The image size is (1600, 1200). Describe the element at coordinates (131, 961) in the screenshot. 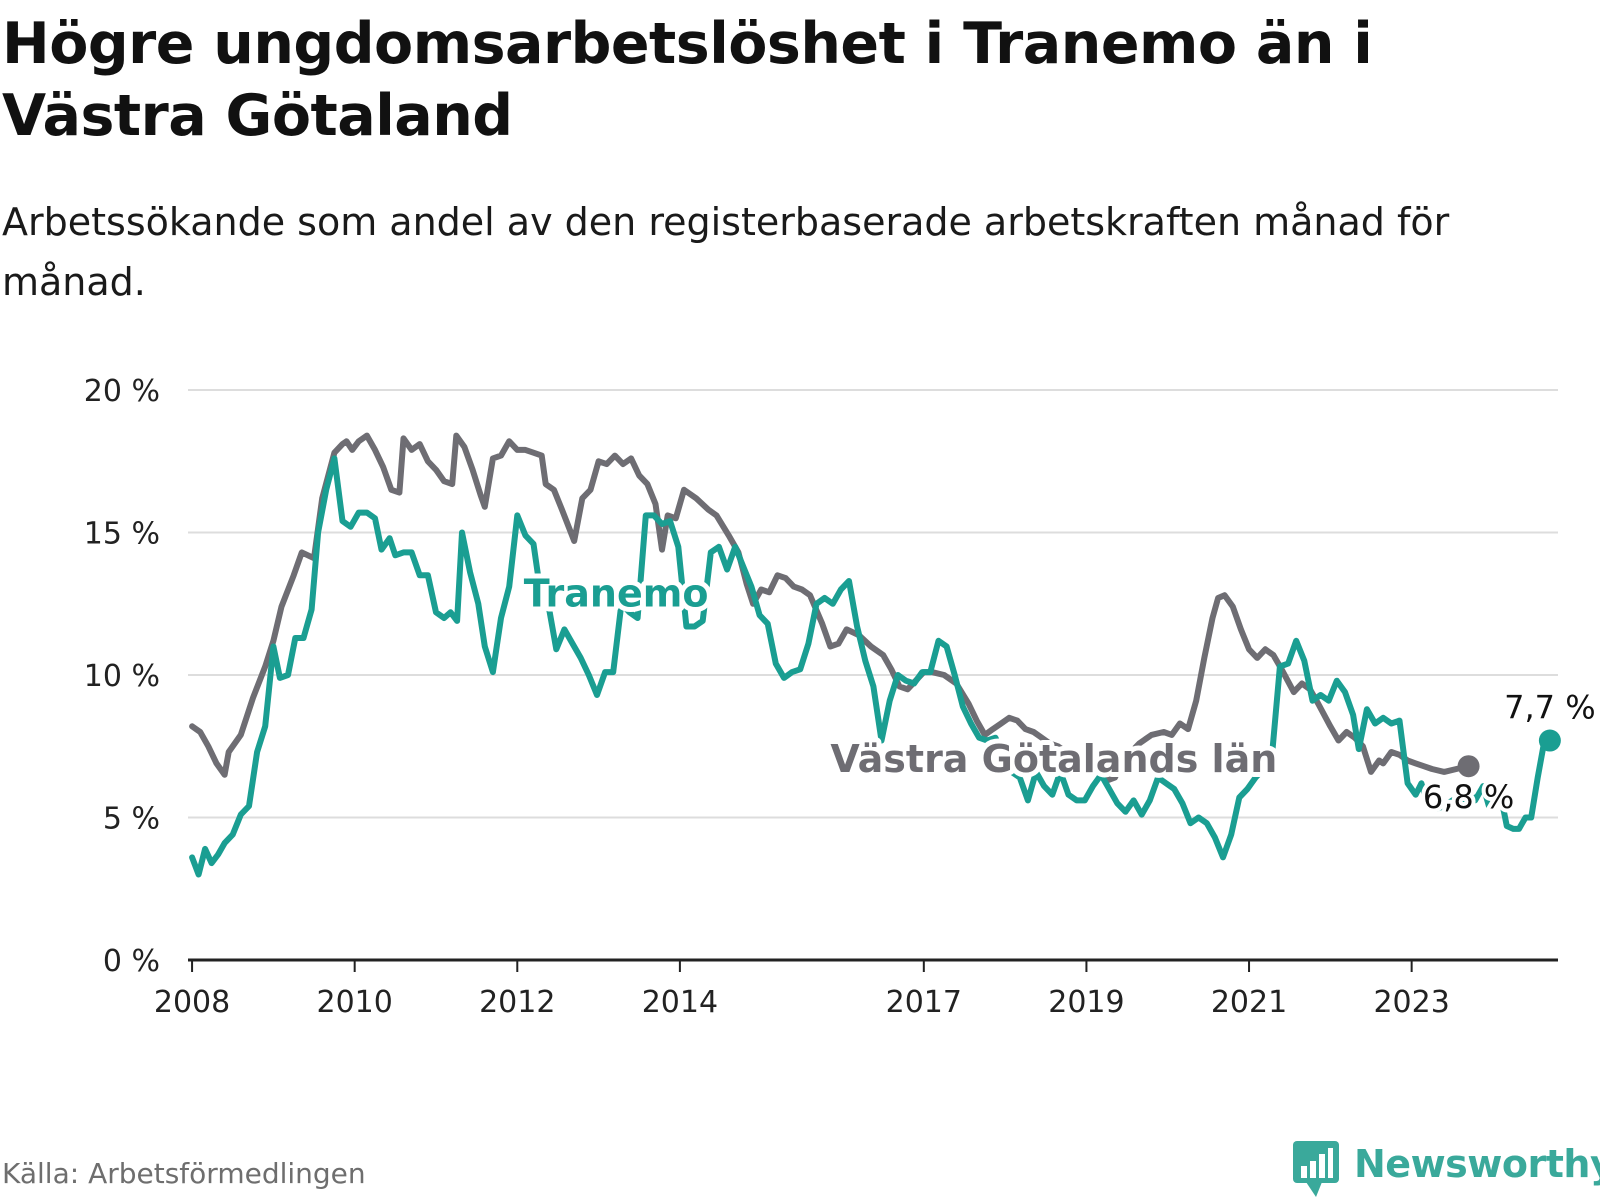

I see `y-tick-label: 0 %` at that location.